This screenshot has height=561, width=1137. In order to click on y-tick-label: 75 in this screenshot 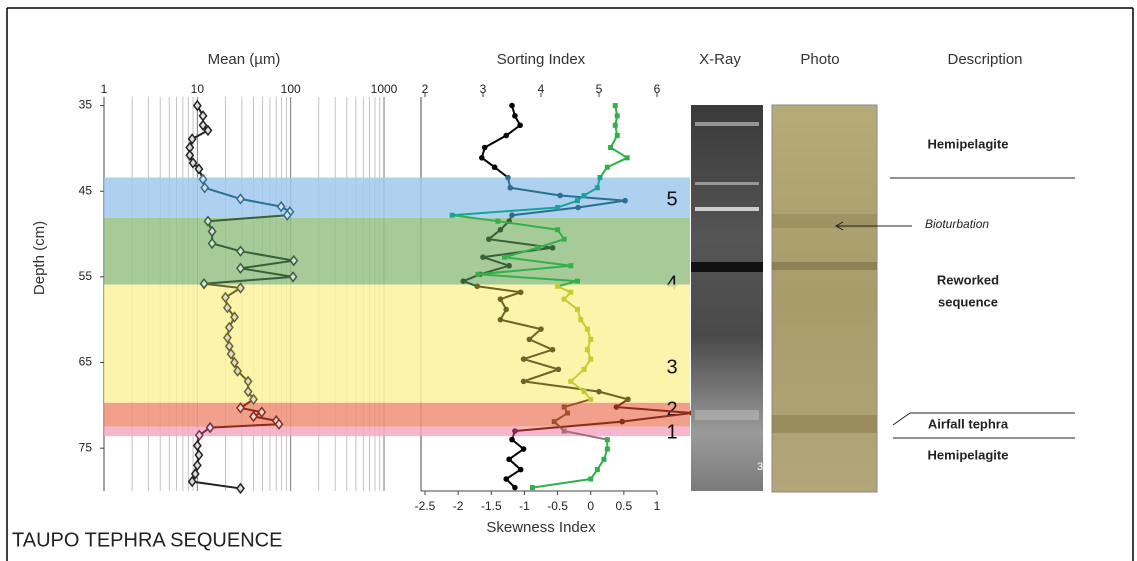, I will do `click(86, 447)`.